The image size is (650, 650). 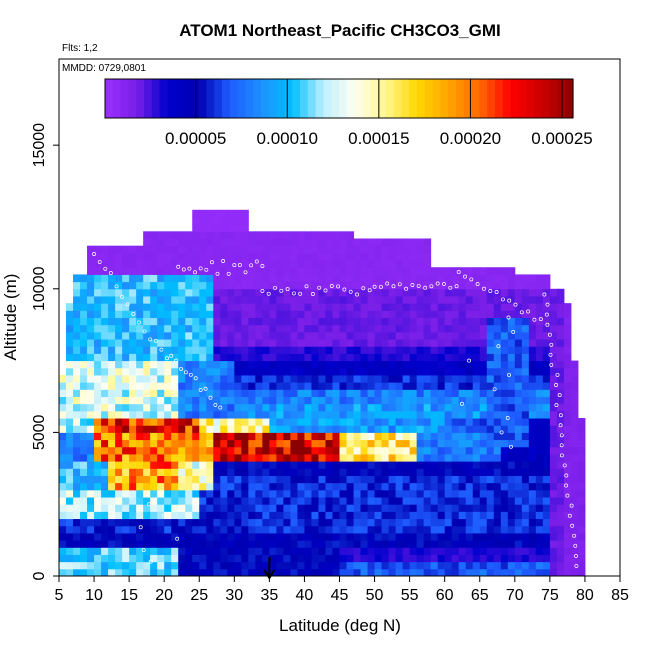 What do you see at coordinates (280, 98) in the screenshot?
I see `colorbar-swatch` at bounding box center [280, 98].